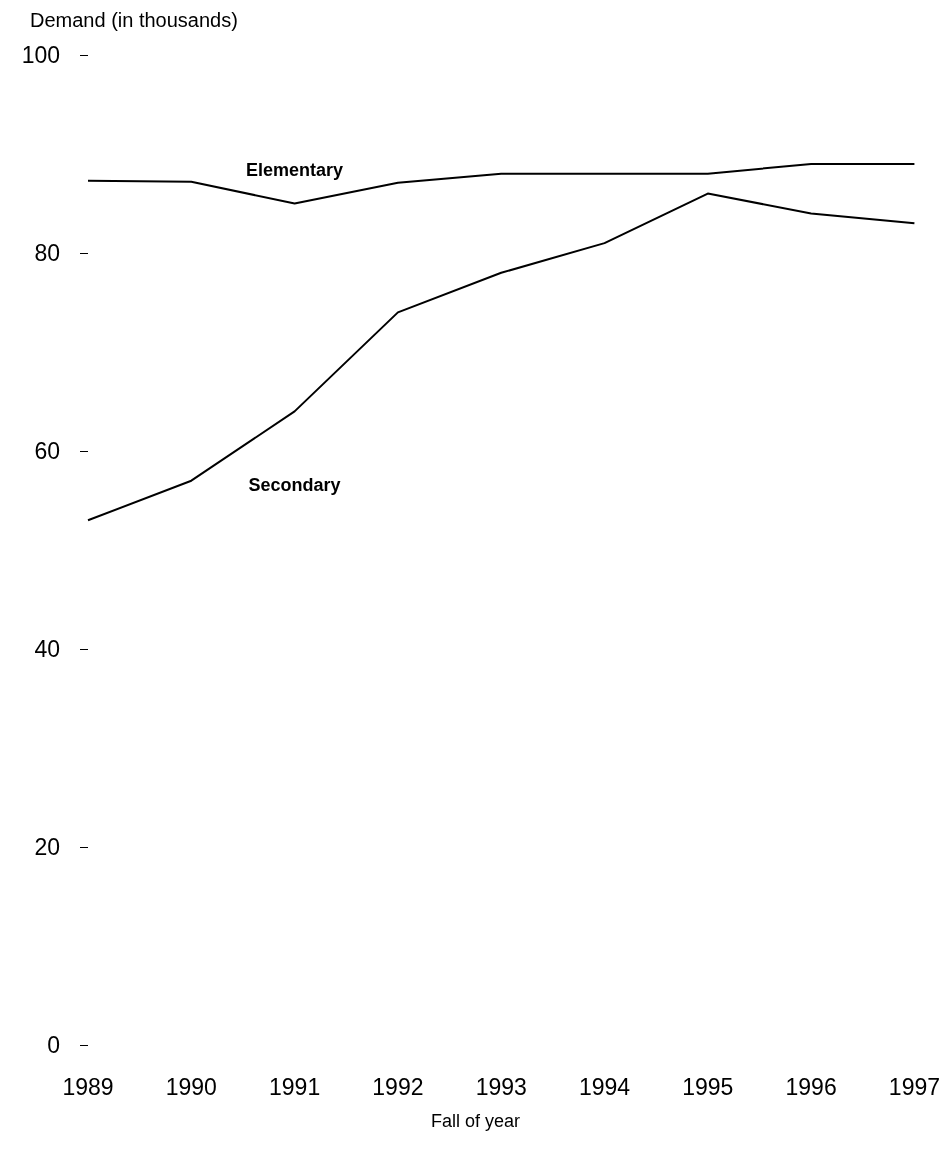 The width and height of the screenshot is (951, 1167). What do you see at coordinates (398, 1086) in the screenshot?
I see `x-tick-label: 1992` at bounding box center [398, 1086].